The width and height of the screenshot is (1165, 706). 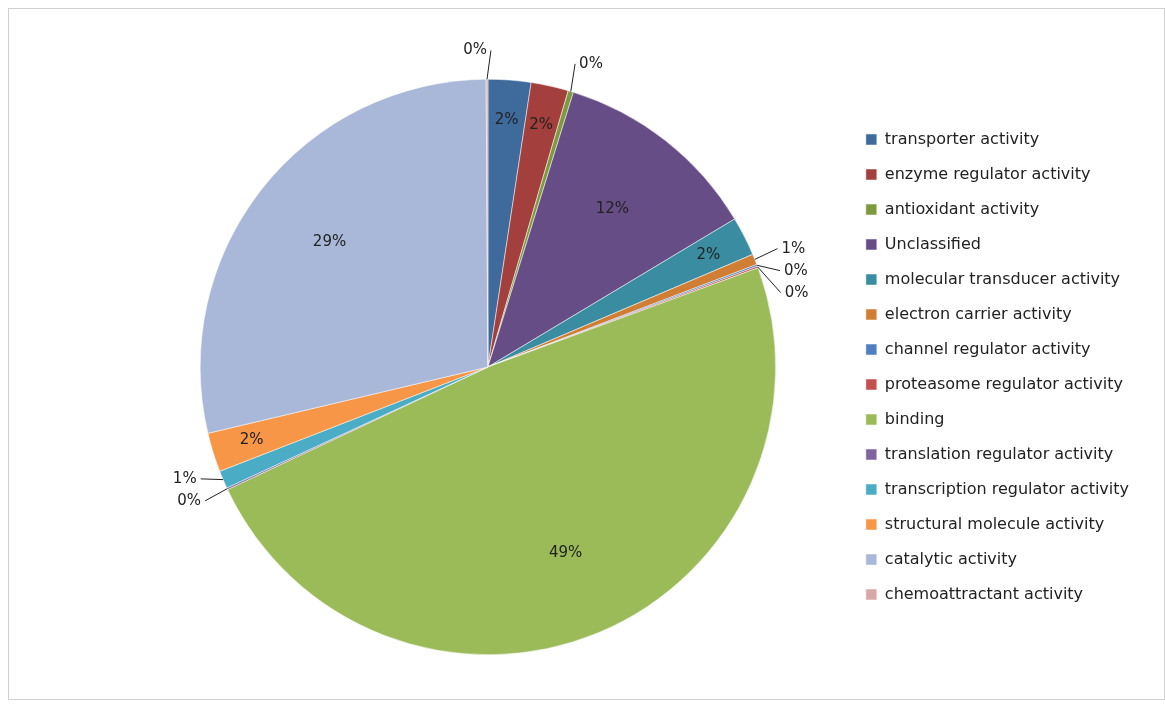 What do you see at coordinates (1003, 383) in the screenshot?
I see `legend-label: proteasome regulator activity` at bounding box center [1003, 383].